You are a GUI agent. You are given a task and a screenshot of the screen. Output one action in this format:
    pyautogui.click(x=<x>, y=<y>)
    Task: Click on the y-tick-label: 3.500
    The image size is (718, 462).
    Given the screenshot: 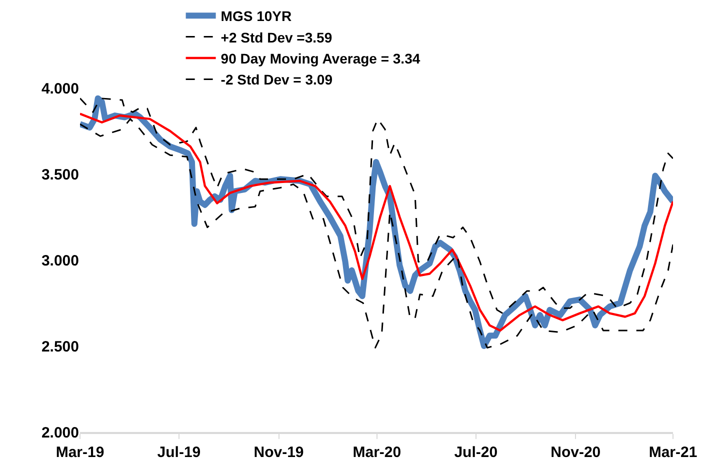 What is the action you would take?
    pyautogui.click(x=60, y=175)
    